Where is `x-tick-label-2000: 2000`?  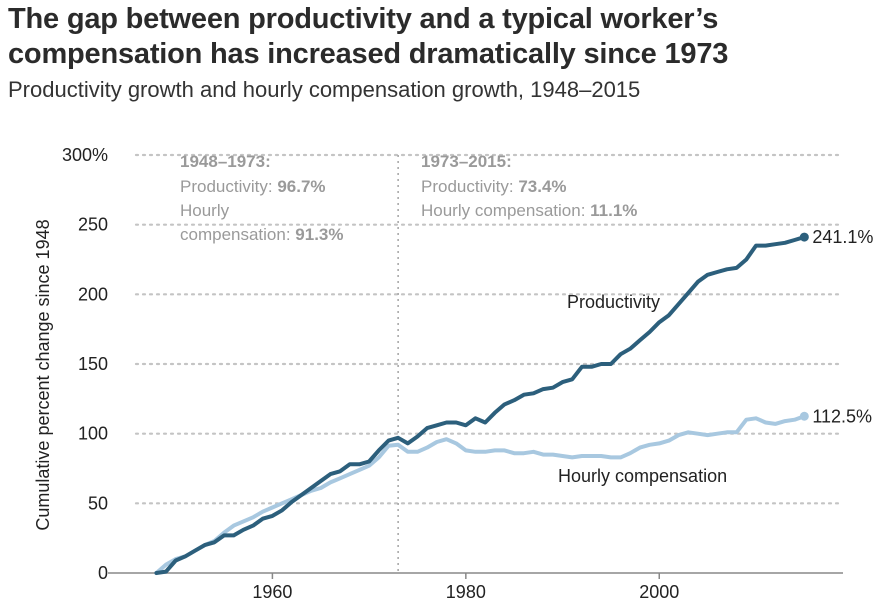
x-tick-label-2000: 2000 is located at coordinates (659, 592).